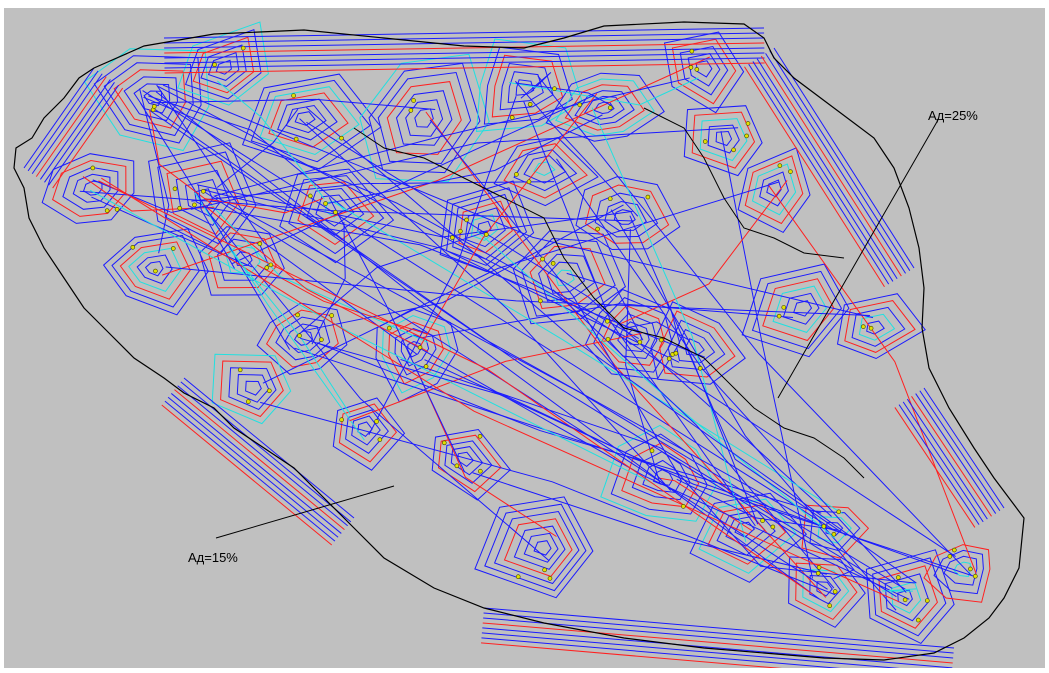 Image resolution: width=1049 pixels, height=673 pixels. What do you see at coordinates (305, 512) in the screenshot?
I see `leader-line-lower` at bounding box center [305, 512].